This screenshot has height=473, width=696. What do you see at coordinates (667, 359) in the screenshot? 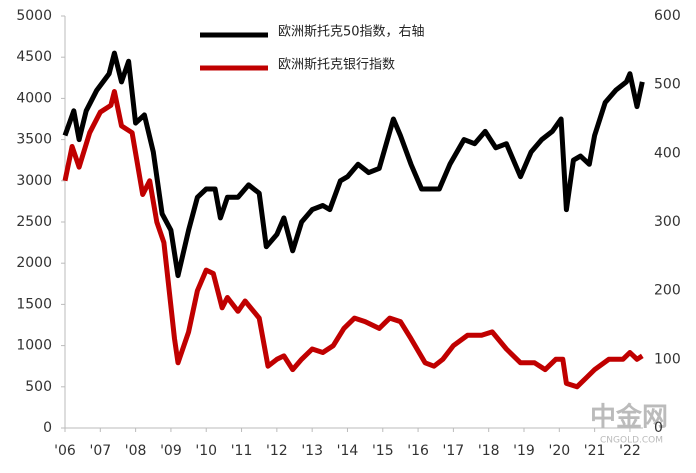
I see `y2-tick-label: 100` at bounding box center [667, 359].